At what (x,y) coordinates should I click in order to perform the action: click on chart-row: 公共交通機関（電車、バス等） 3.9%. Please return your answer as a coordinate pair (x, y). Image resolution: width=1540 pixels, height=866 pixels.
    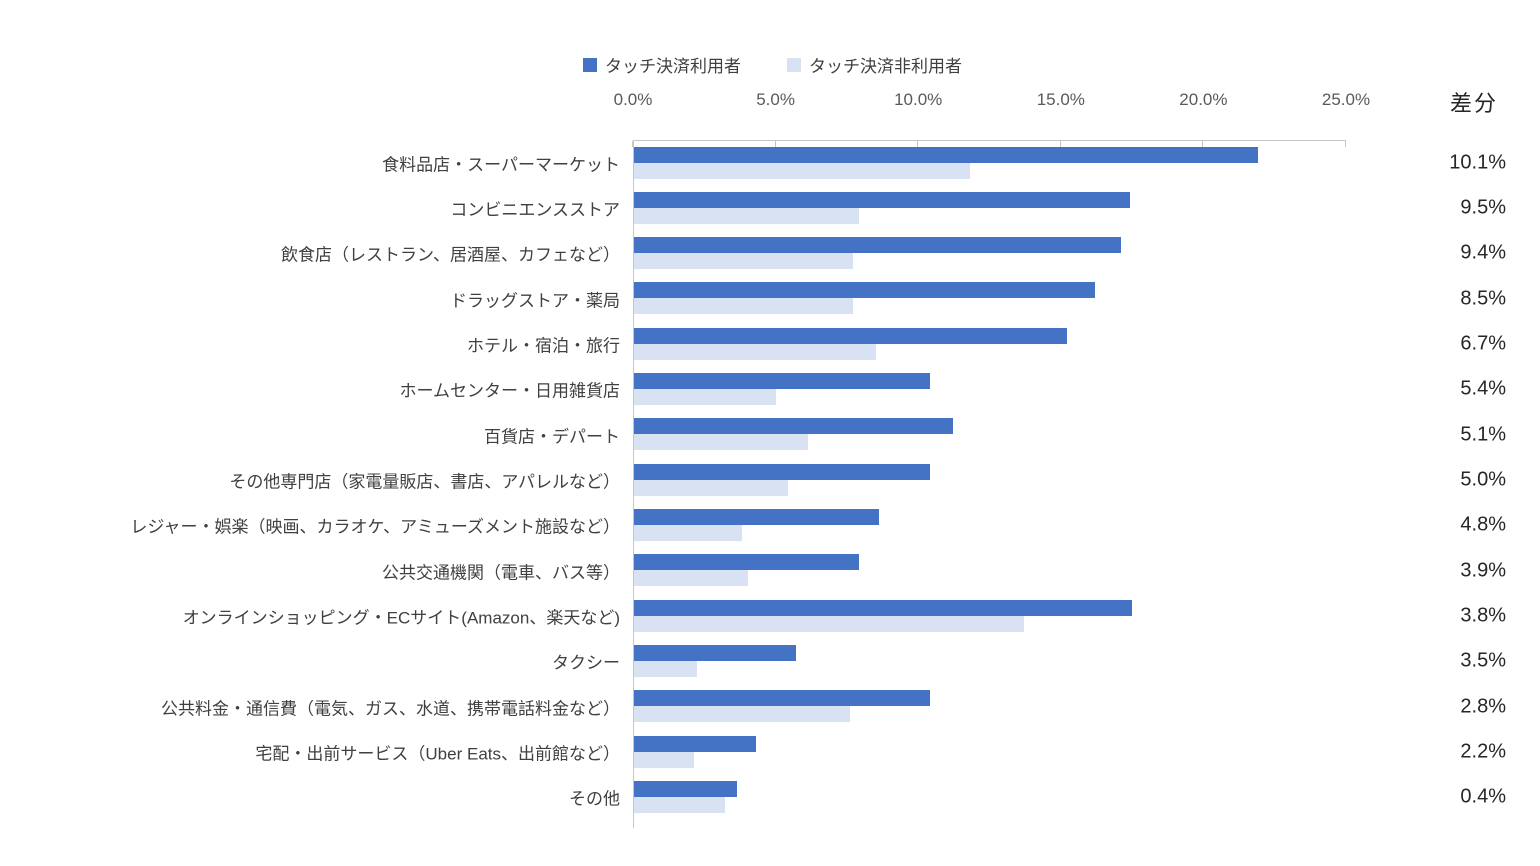
    Looking at the image, I should click on (770, 570).